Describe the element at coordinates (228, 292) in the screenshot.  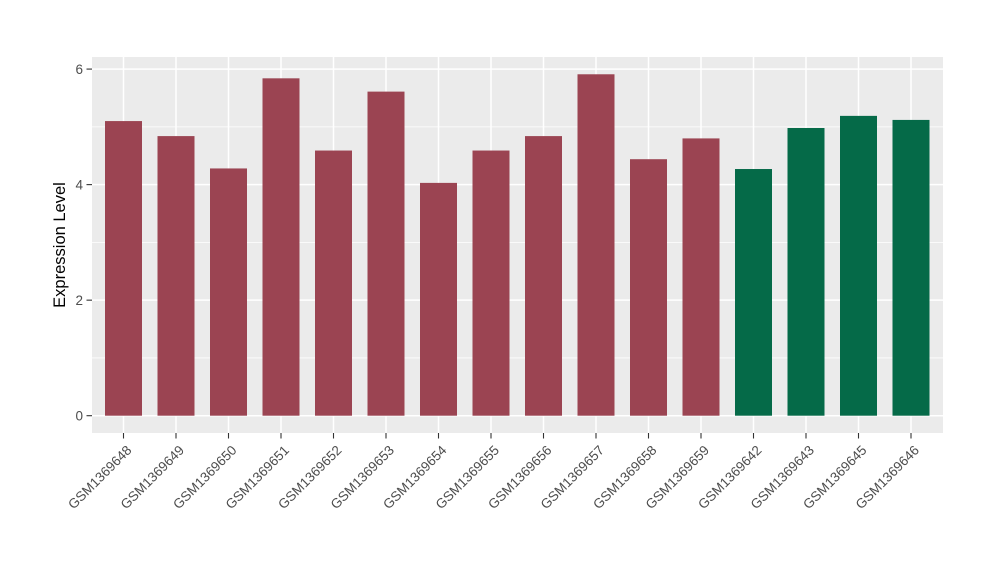
I see `bar-GSM1369650` at that location.